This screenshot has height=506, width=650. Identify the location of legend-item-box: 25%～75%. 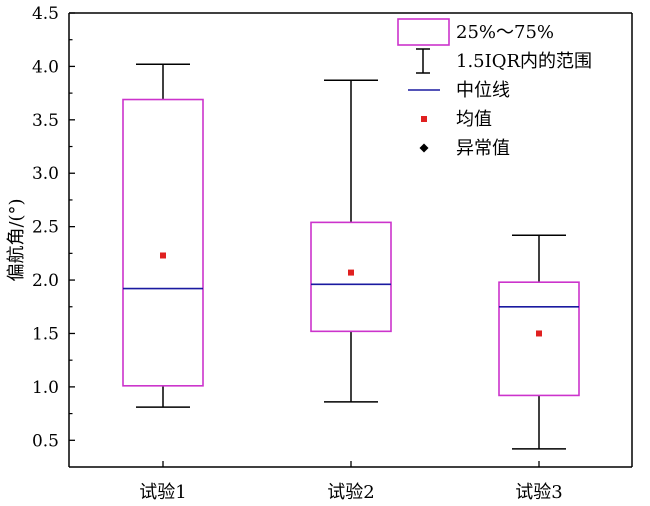
(475, 32).